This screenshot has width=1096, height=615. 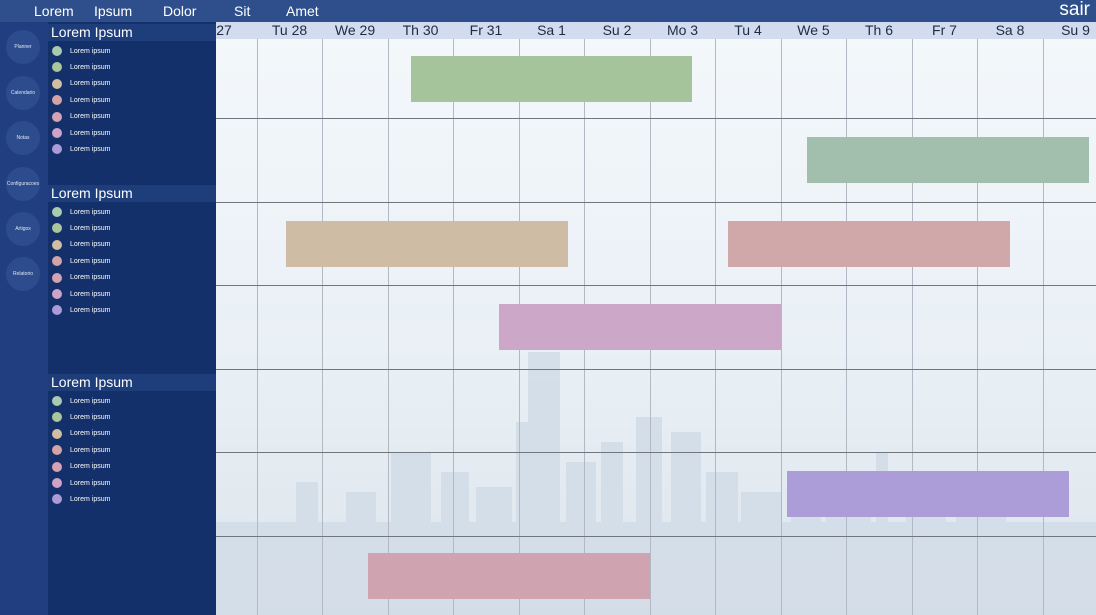 I want to click on day-label: Tu 28, so click(x=289, y=30).